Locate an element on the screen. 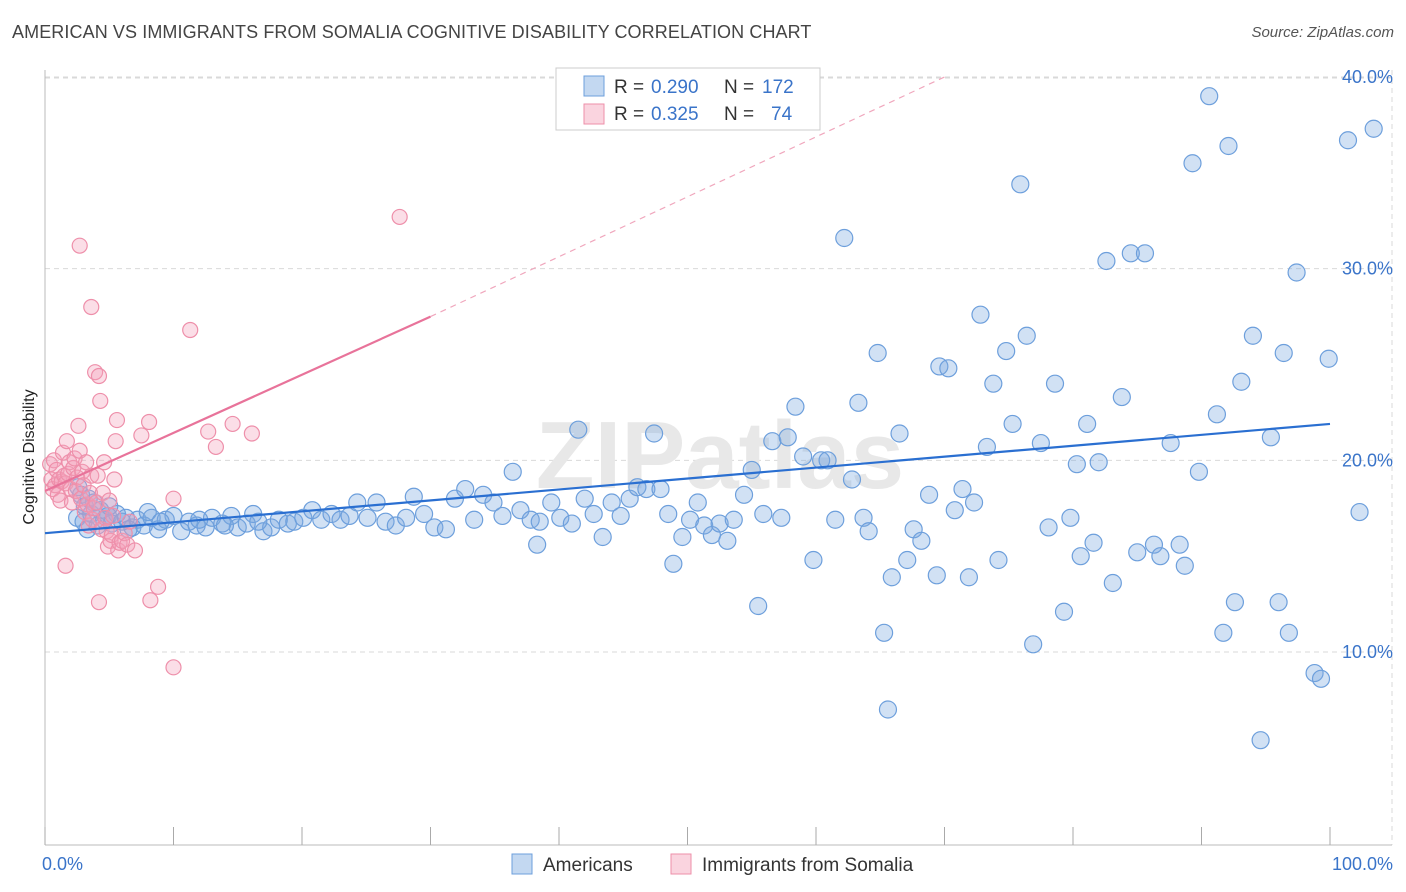 The width and height of the screenshot is (1406, 892). x-tick-label: 100.0% is located at coordinates (1362, 864).